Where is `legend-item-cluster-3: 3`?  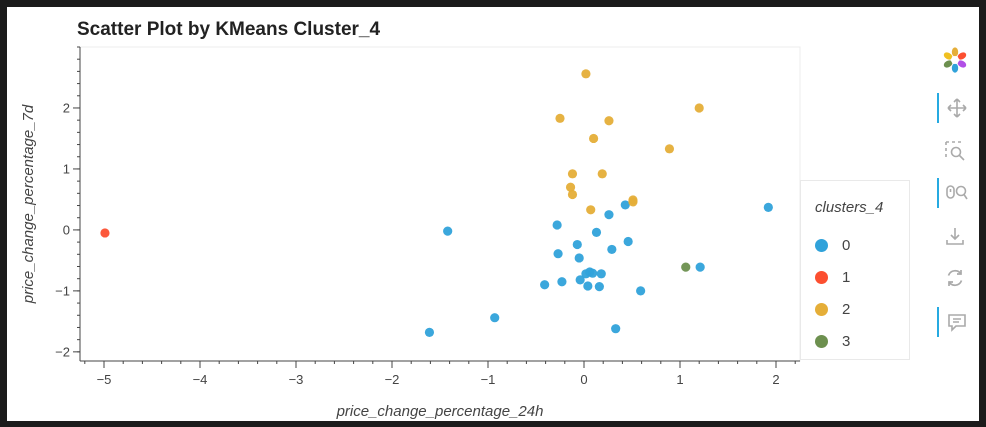 legend-item-cluster-3: 3 is located at coordinates (832, 341).